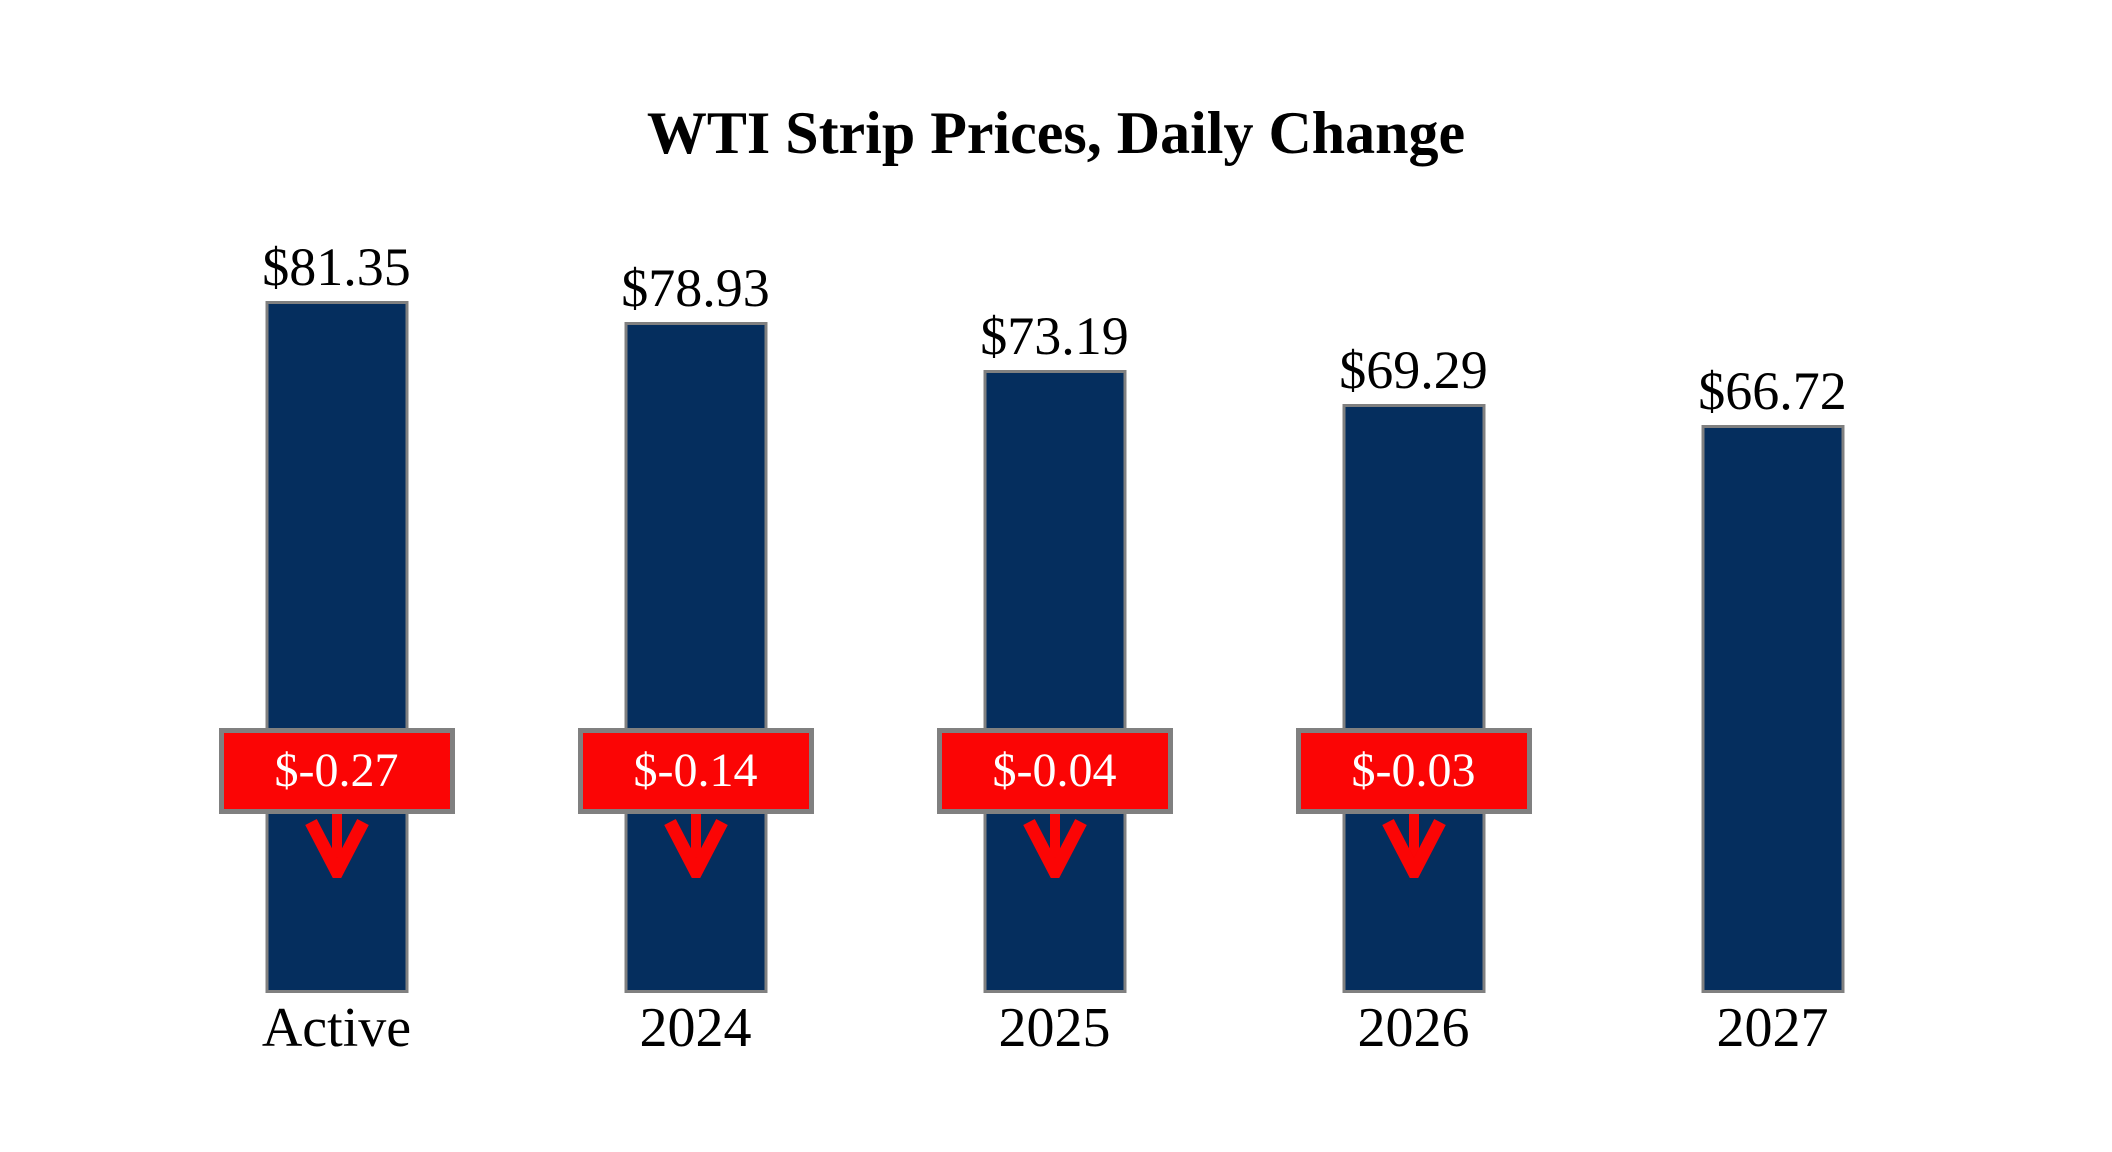 The height and width of the screenshot is (1152, 2112). I want to click on change-badge-label: $-0.27, so click(336, 770).